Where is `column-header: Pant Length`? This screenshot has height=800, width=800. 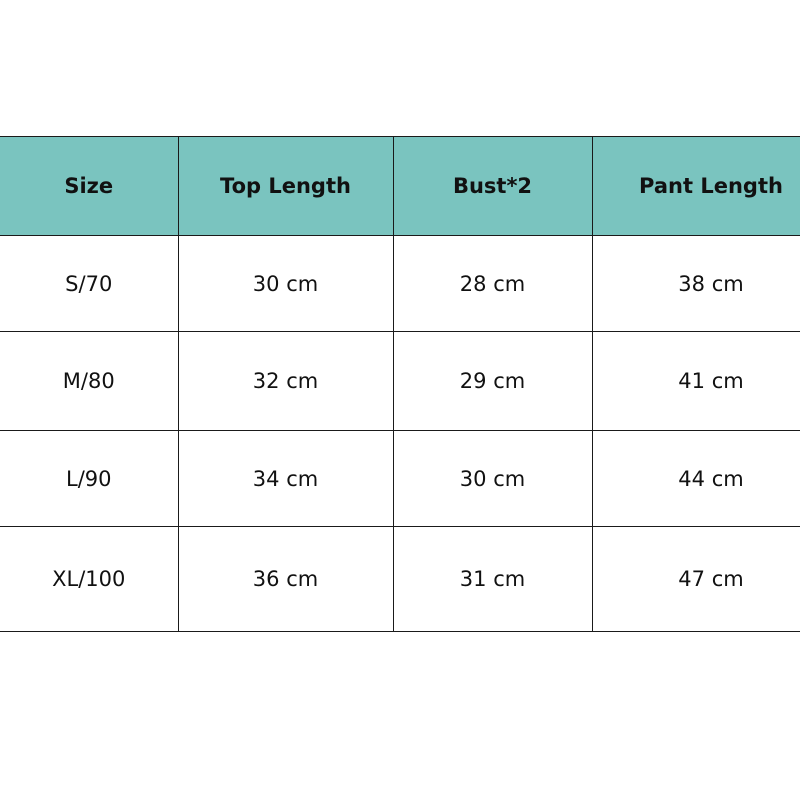
column-header: Pant Length is located at coordinates (695, 186).